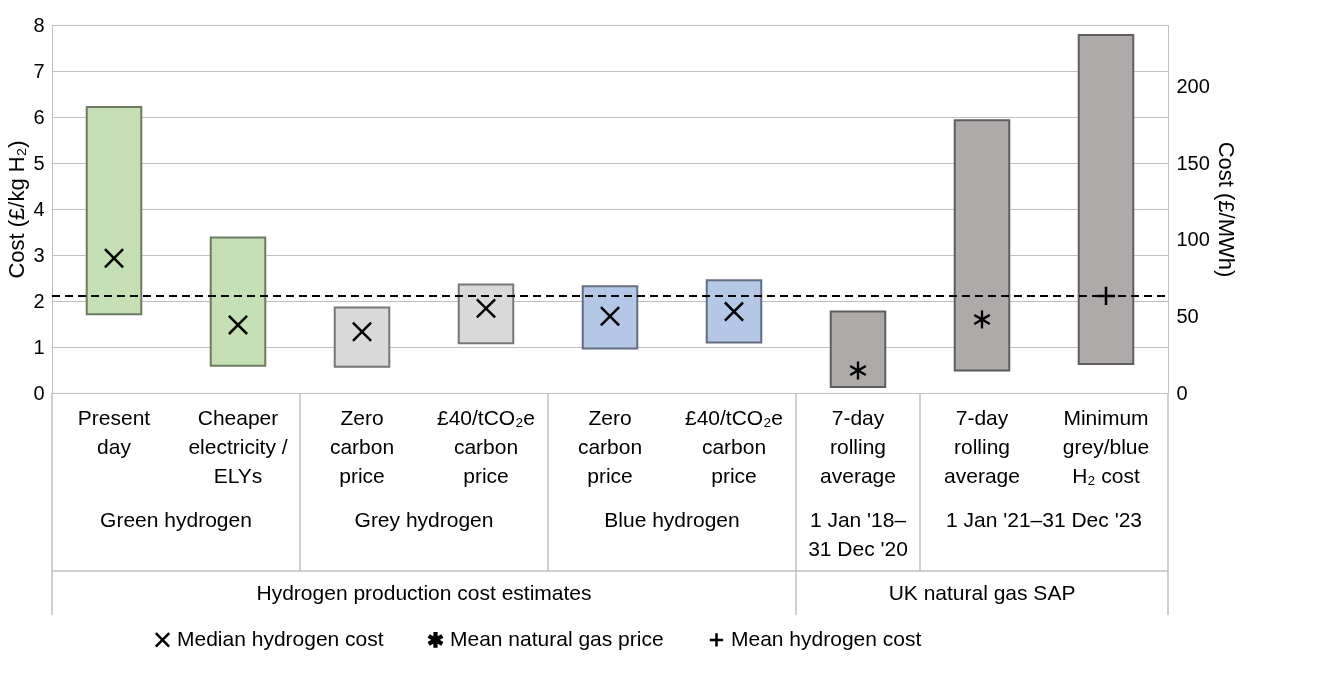  I want to click on text: Green hydrogen, so click(176, 519).